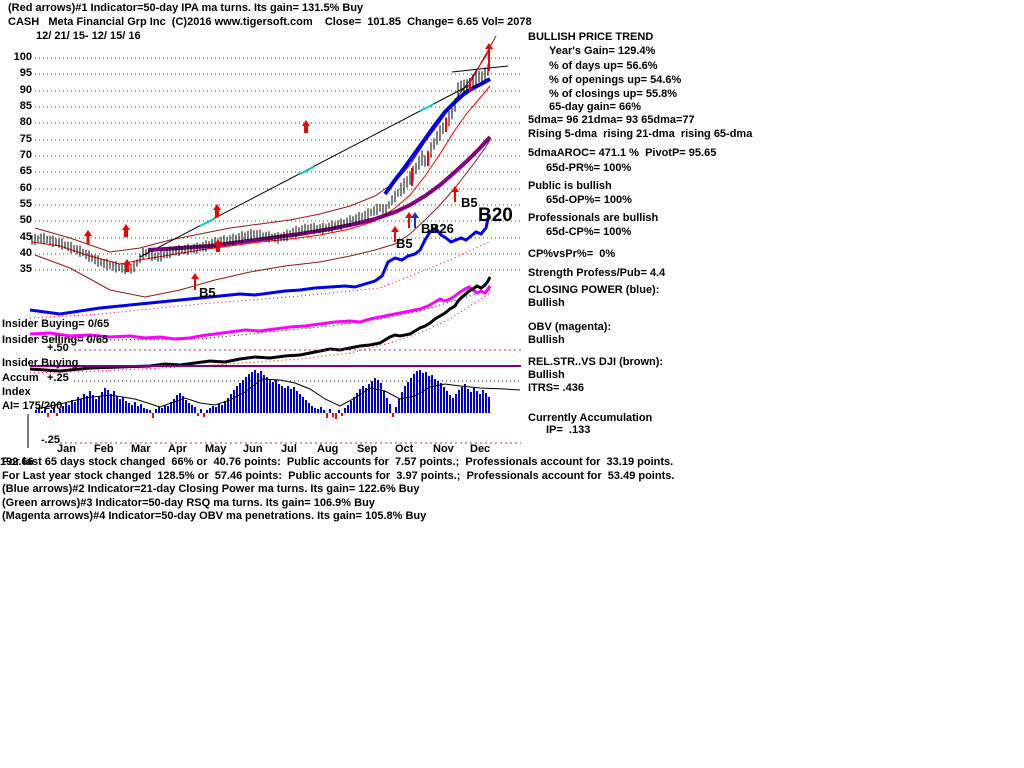 The width and height of the screenshot is (1024, 768). I want to click on svg-text: B20, so click(495, 215).